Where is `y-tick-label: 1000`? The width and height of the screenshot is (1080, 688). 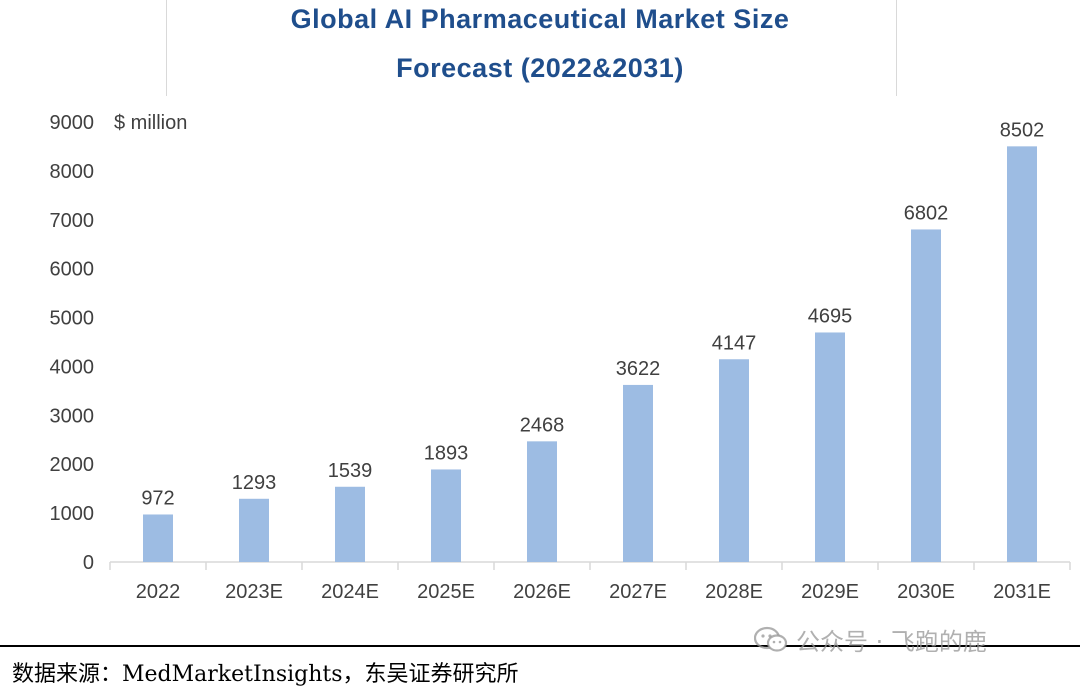 y-tick-label: 1000 is located at coordinates (72, 514).